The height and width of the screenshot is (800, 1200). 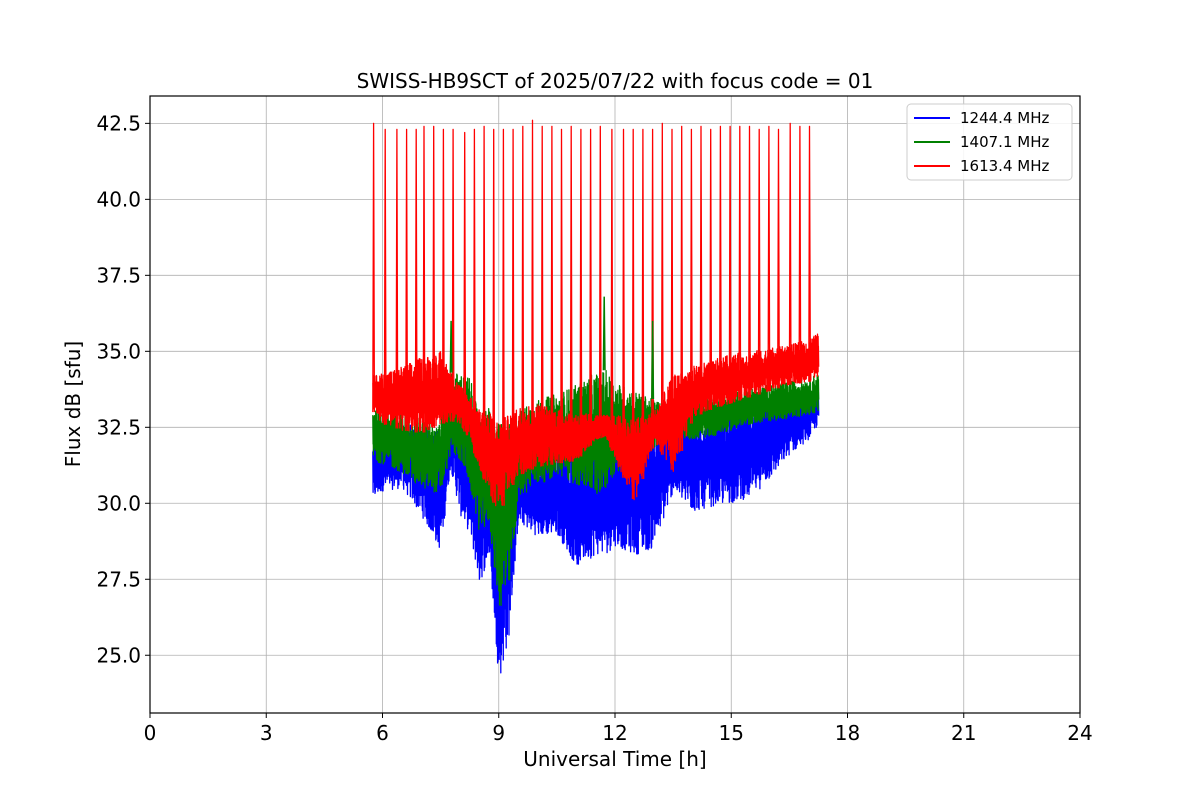 I want to click on y-tick-label: 42.5, so click(x=118, y=123).